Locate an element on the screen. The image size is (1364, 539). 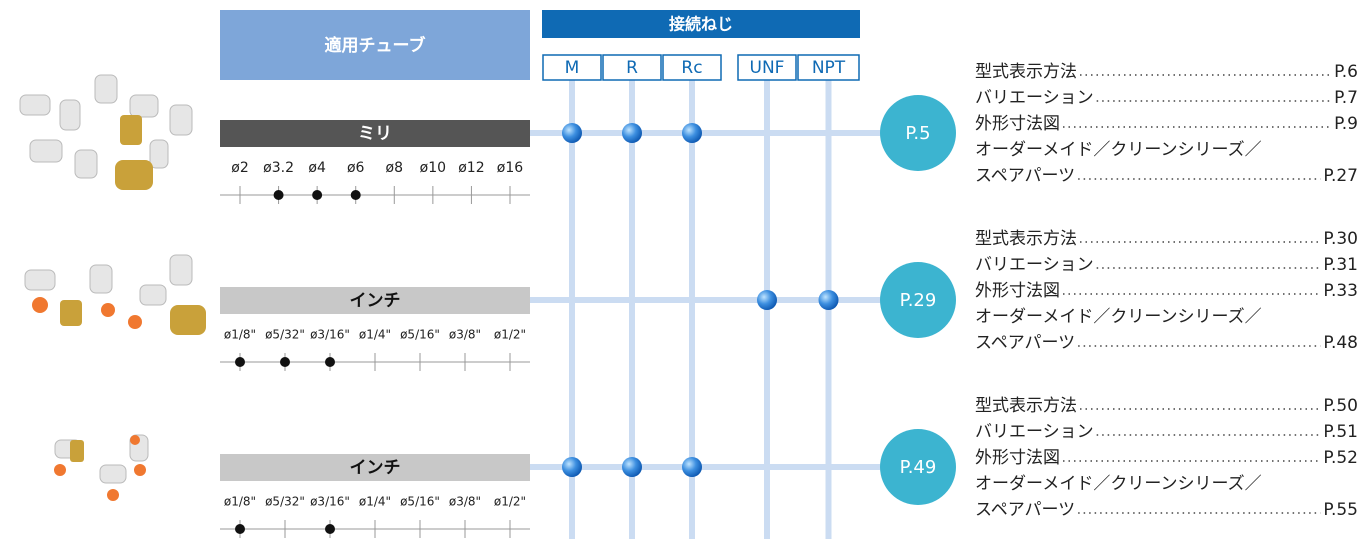
page-label: P.5 is located at coordinates (917, 133).